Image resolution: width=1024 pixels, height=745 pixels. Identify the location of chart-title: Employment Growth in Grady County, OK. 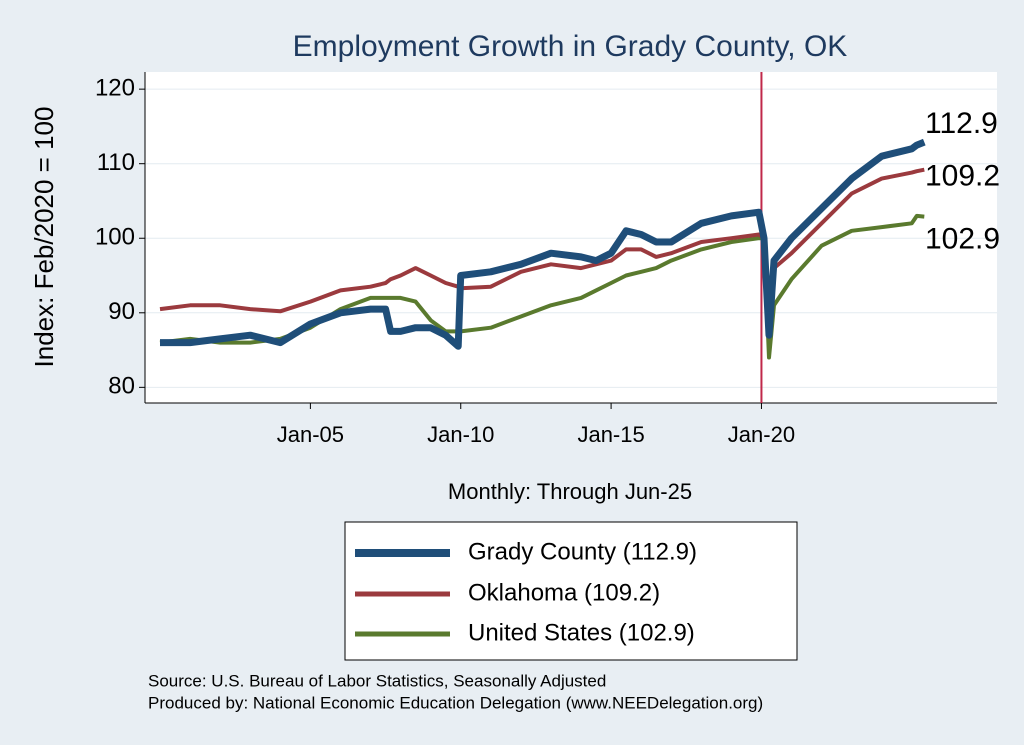
(570, 46).